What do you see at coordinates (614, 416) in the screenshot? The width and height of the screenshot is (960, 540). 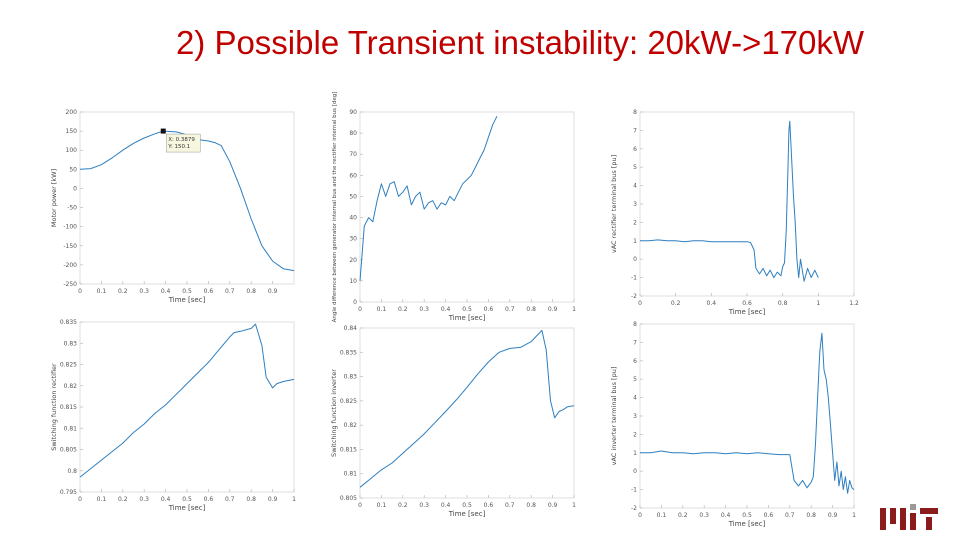 I see `y-axis-label: vAC inverter terminal bus [pu]` at bounding box center [614, 416].